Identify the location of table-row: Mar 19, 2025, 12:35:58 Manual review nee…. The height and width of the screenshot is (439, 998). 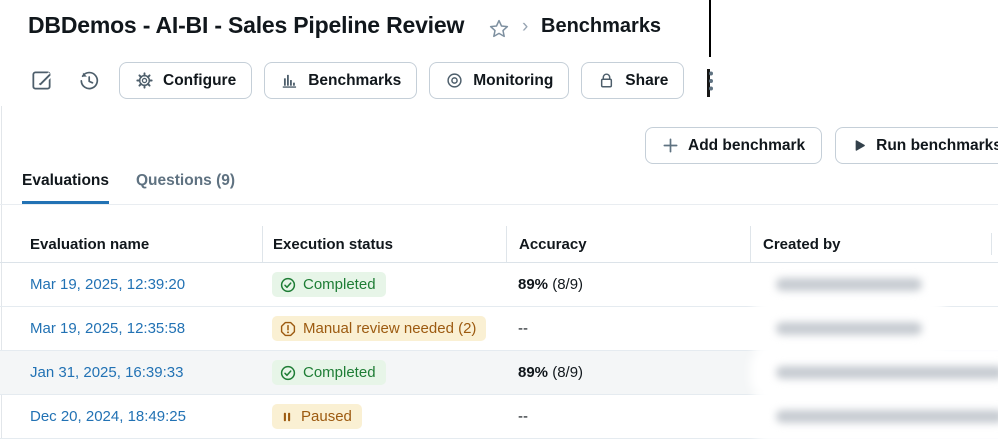
(499, 329).